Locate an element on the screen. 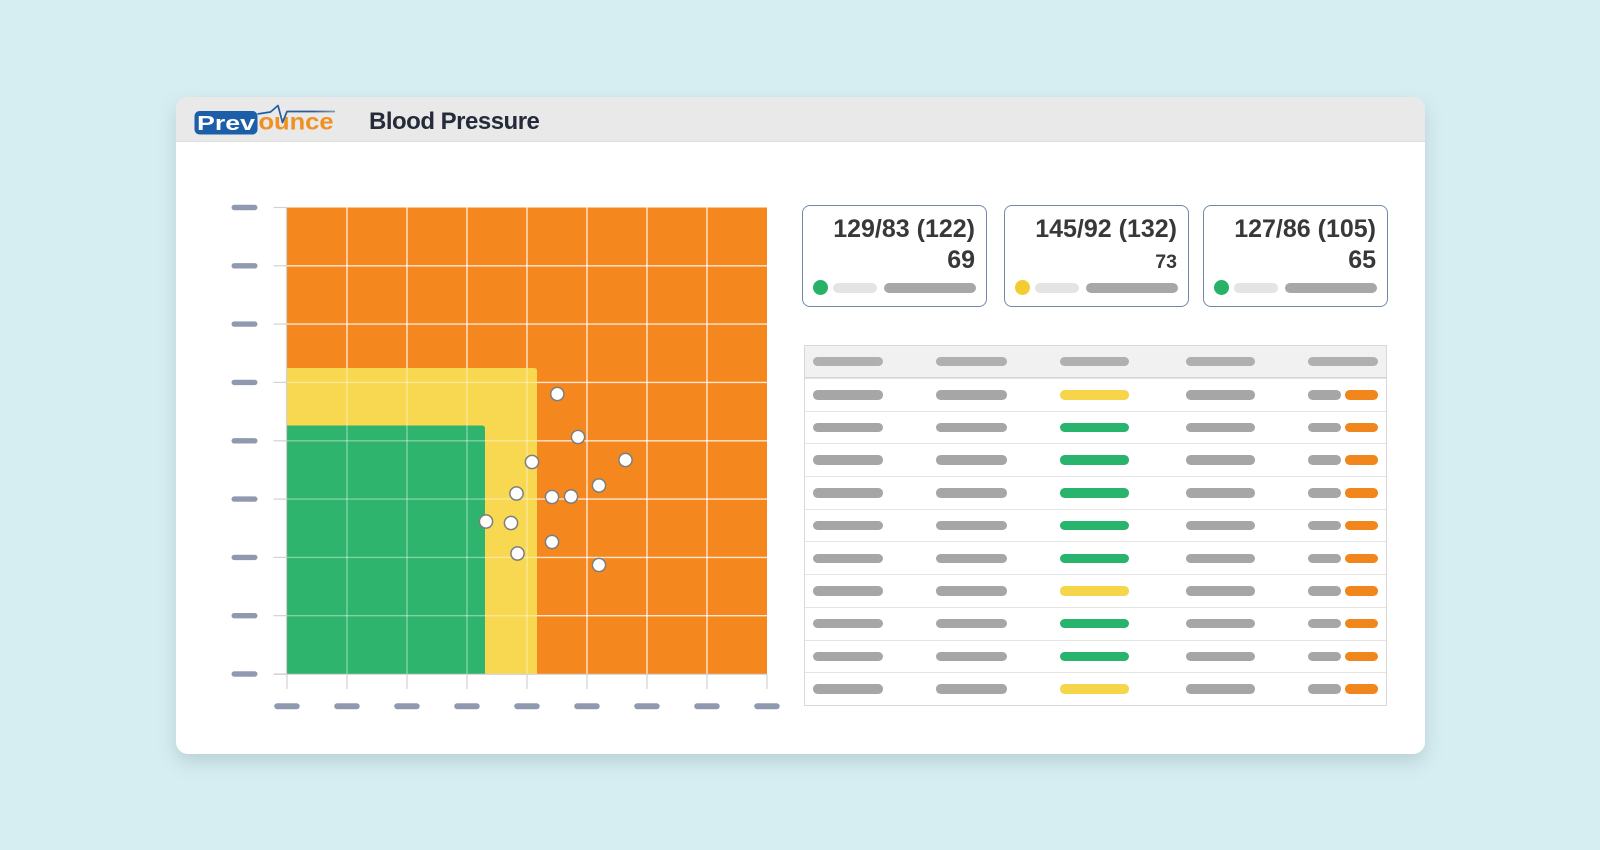 This screenshot has width=1600, height=850. svg-text: Prev is located at coordinates (226, 123).